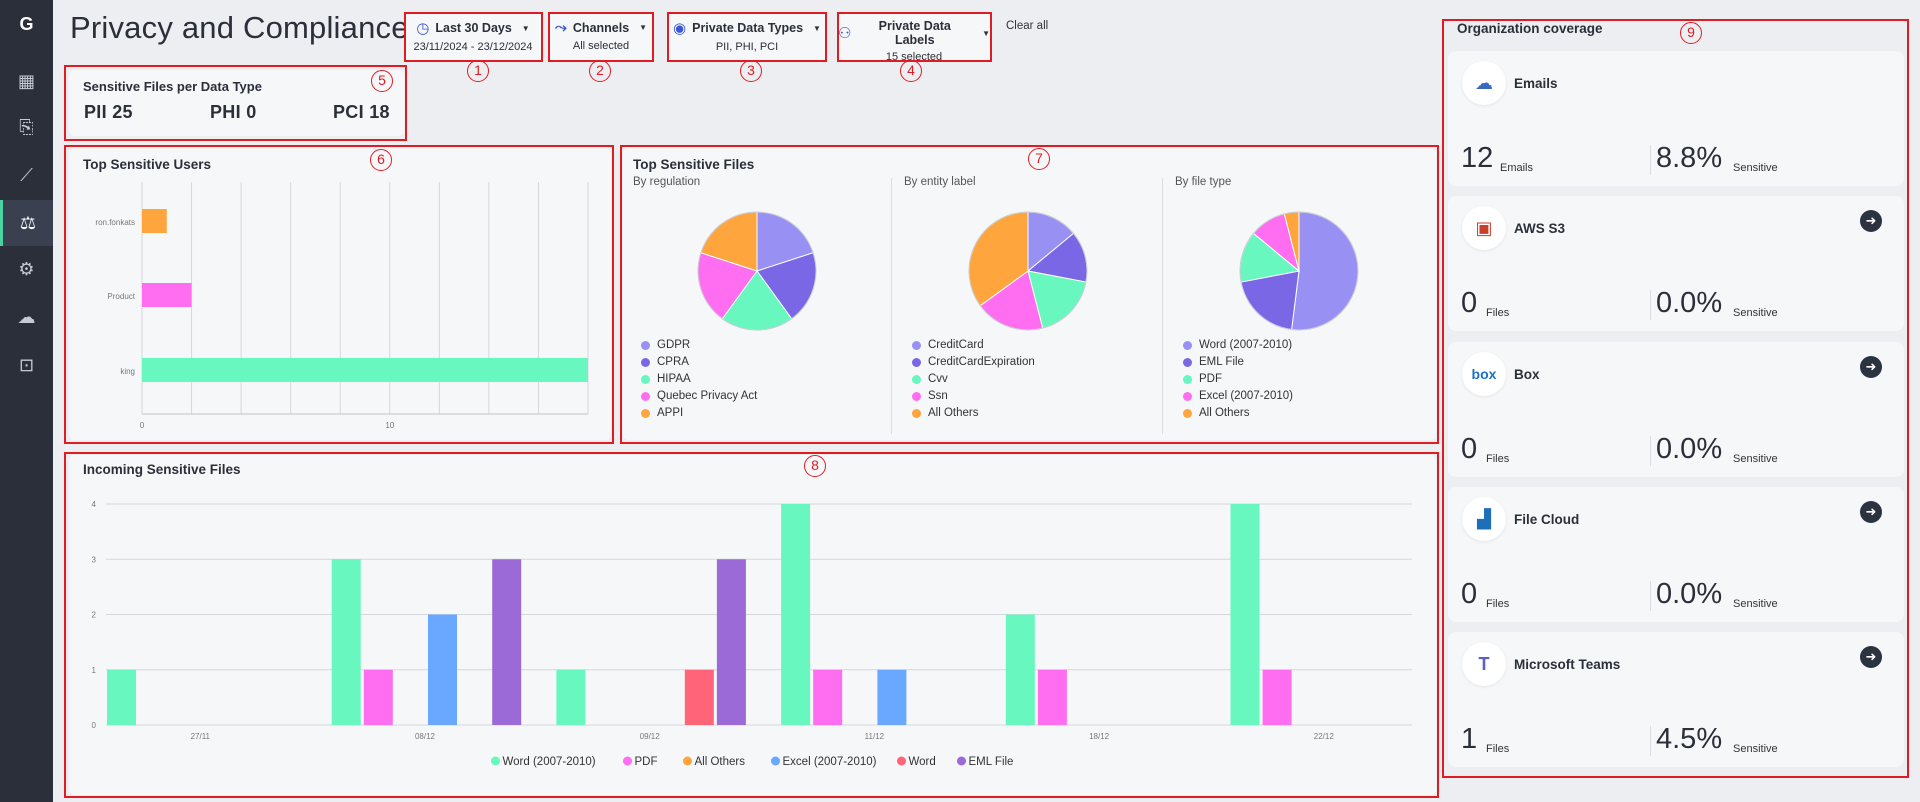 The width and height of the screenshot is (1920, 802). I want to click on annotation-number: 7, so click(1039, 159).